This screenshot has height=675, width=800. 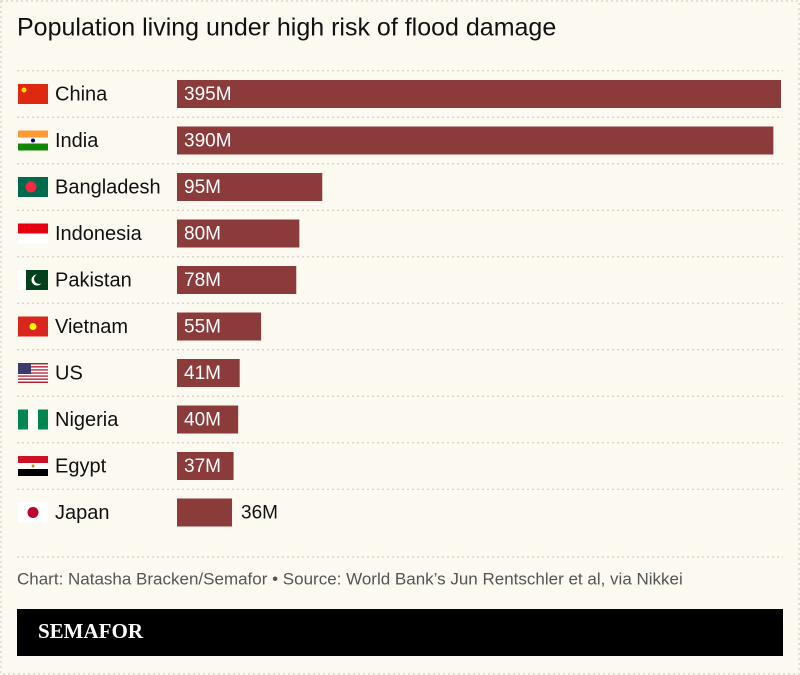 I want to click on category-label: US, so click(x=69, y=373).